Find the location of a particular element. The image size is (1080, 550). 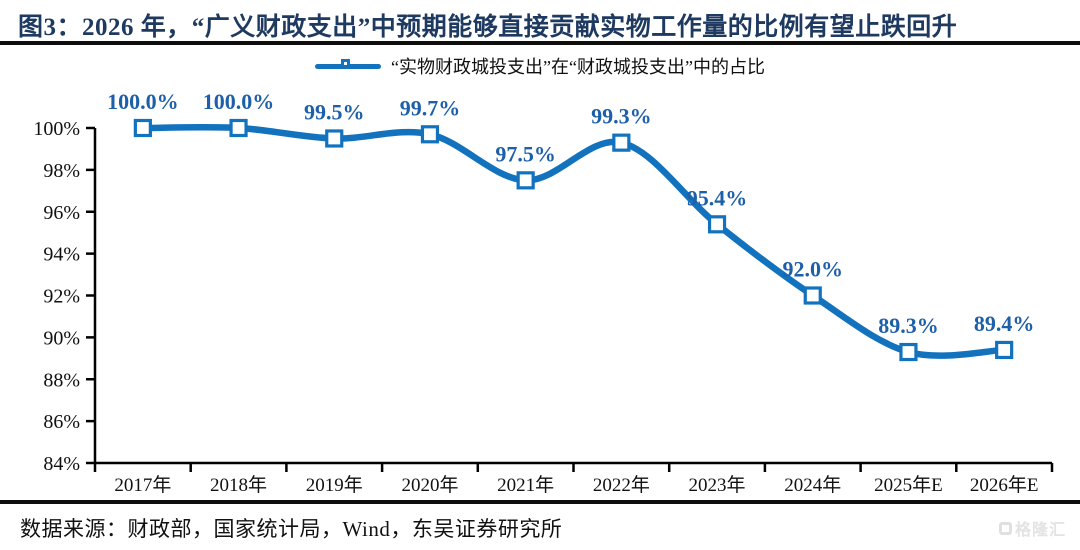

data-point-label: 89.3% is located at coordinates (908, 325).